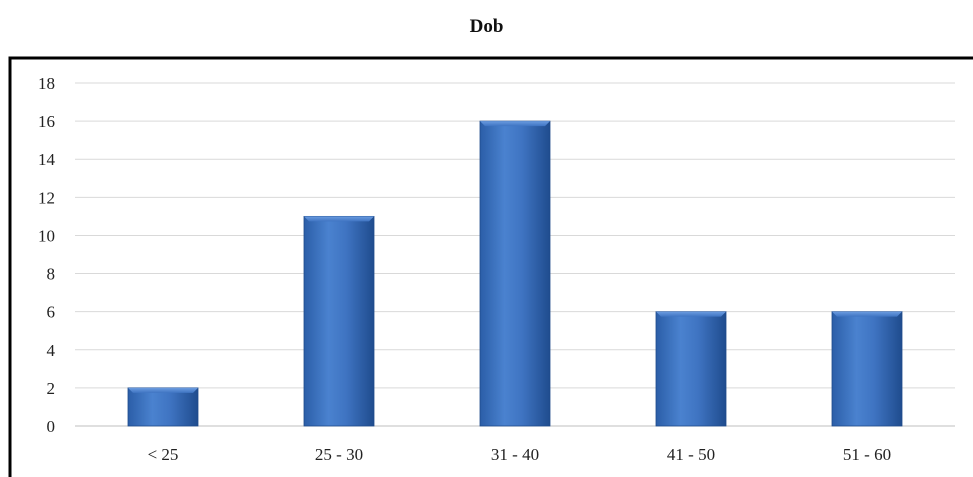 The image size is (973, 477). What do you see at coordinates (46, 197) in the screenshot?
I see `y-tick-label: 12` at bounding box center [46, 197].